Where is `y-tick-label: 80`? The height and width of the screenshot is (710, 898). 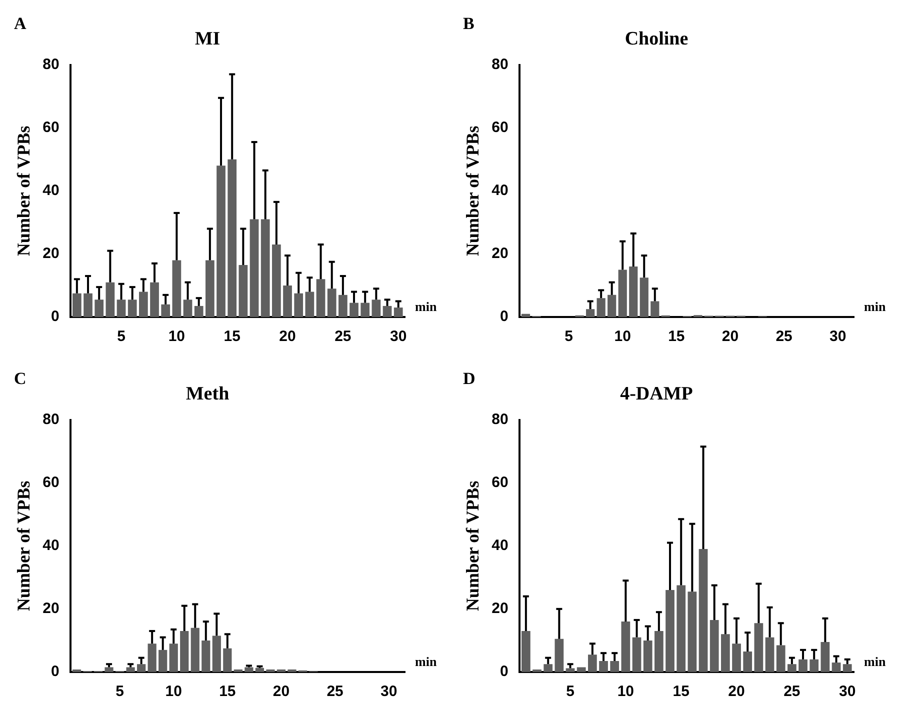
y-tick-label: 80 is located at coordinates (500, 64).